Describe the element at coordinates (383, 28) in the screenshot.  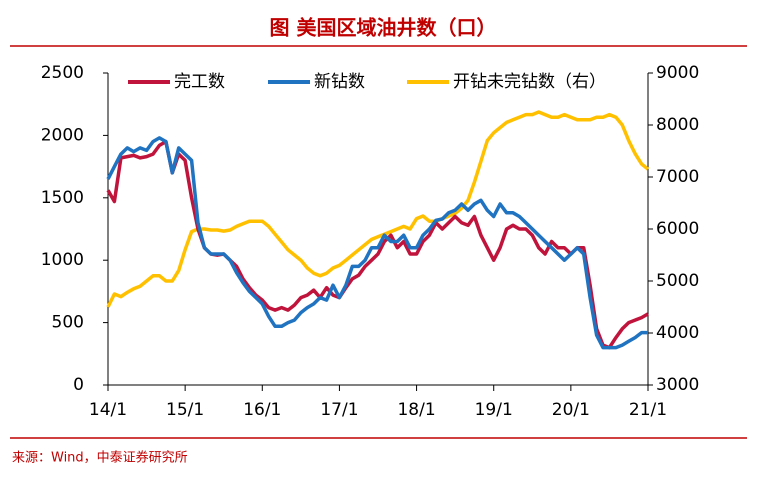
I see `chart-title: 图 美国区域油井数（口）` at that location.